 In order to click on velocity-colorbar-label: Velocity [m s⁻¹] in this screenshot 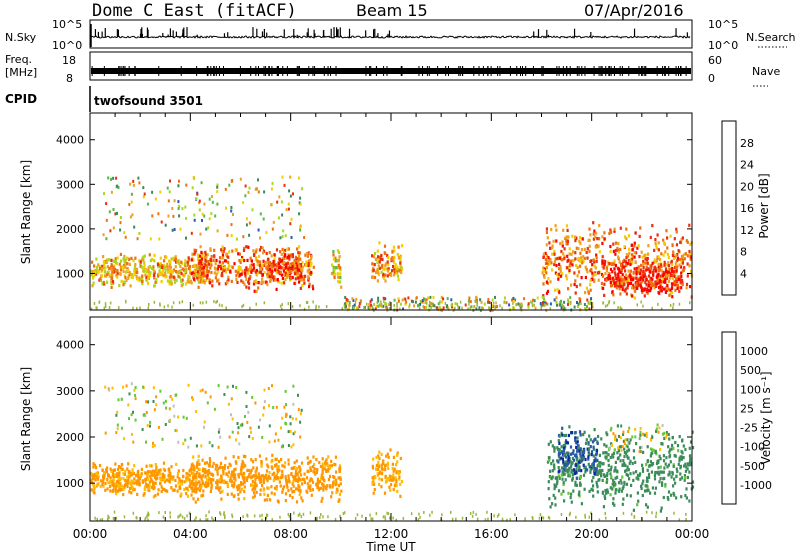, I will do `click(766, 417)`.